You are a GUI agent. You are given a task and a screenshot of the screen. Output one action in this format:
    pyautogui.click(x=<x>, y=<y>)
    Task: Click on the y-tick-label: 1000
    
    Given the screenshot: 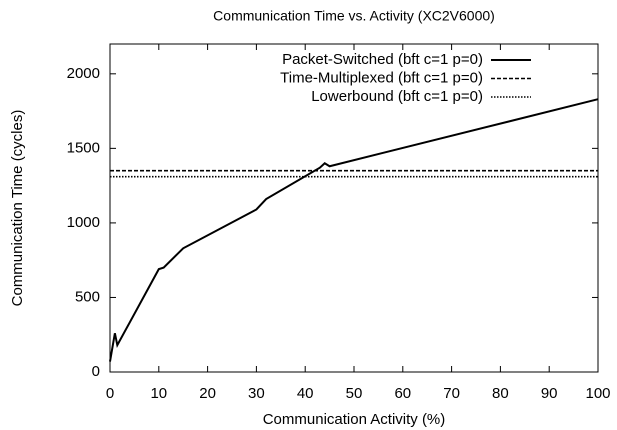 What is the action you would take?
    pyautogui.click(x=83, y=222)
    